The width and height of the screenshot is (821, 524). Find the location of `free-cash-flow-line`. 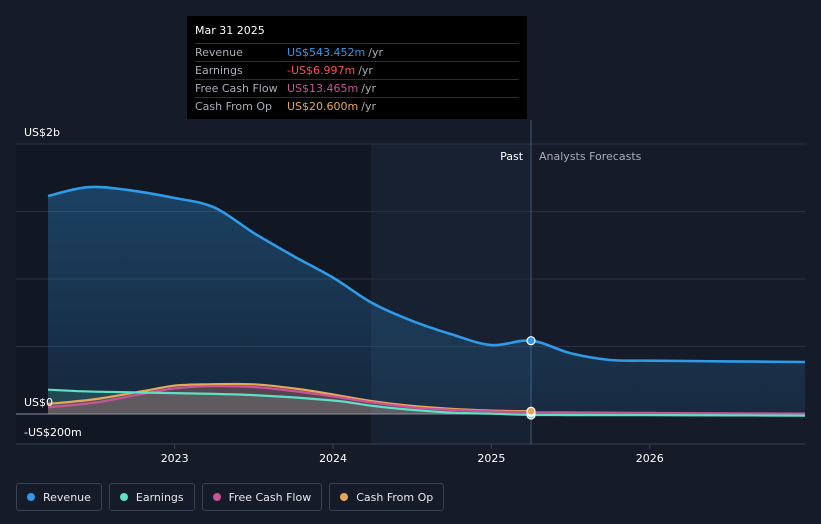

free-cash-flow-line is located at coordinates (426, 400).